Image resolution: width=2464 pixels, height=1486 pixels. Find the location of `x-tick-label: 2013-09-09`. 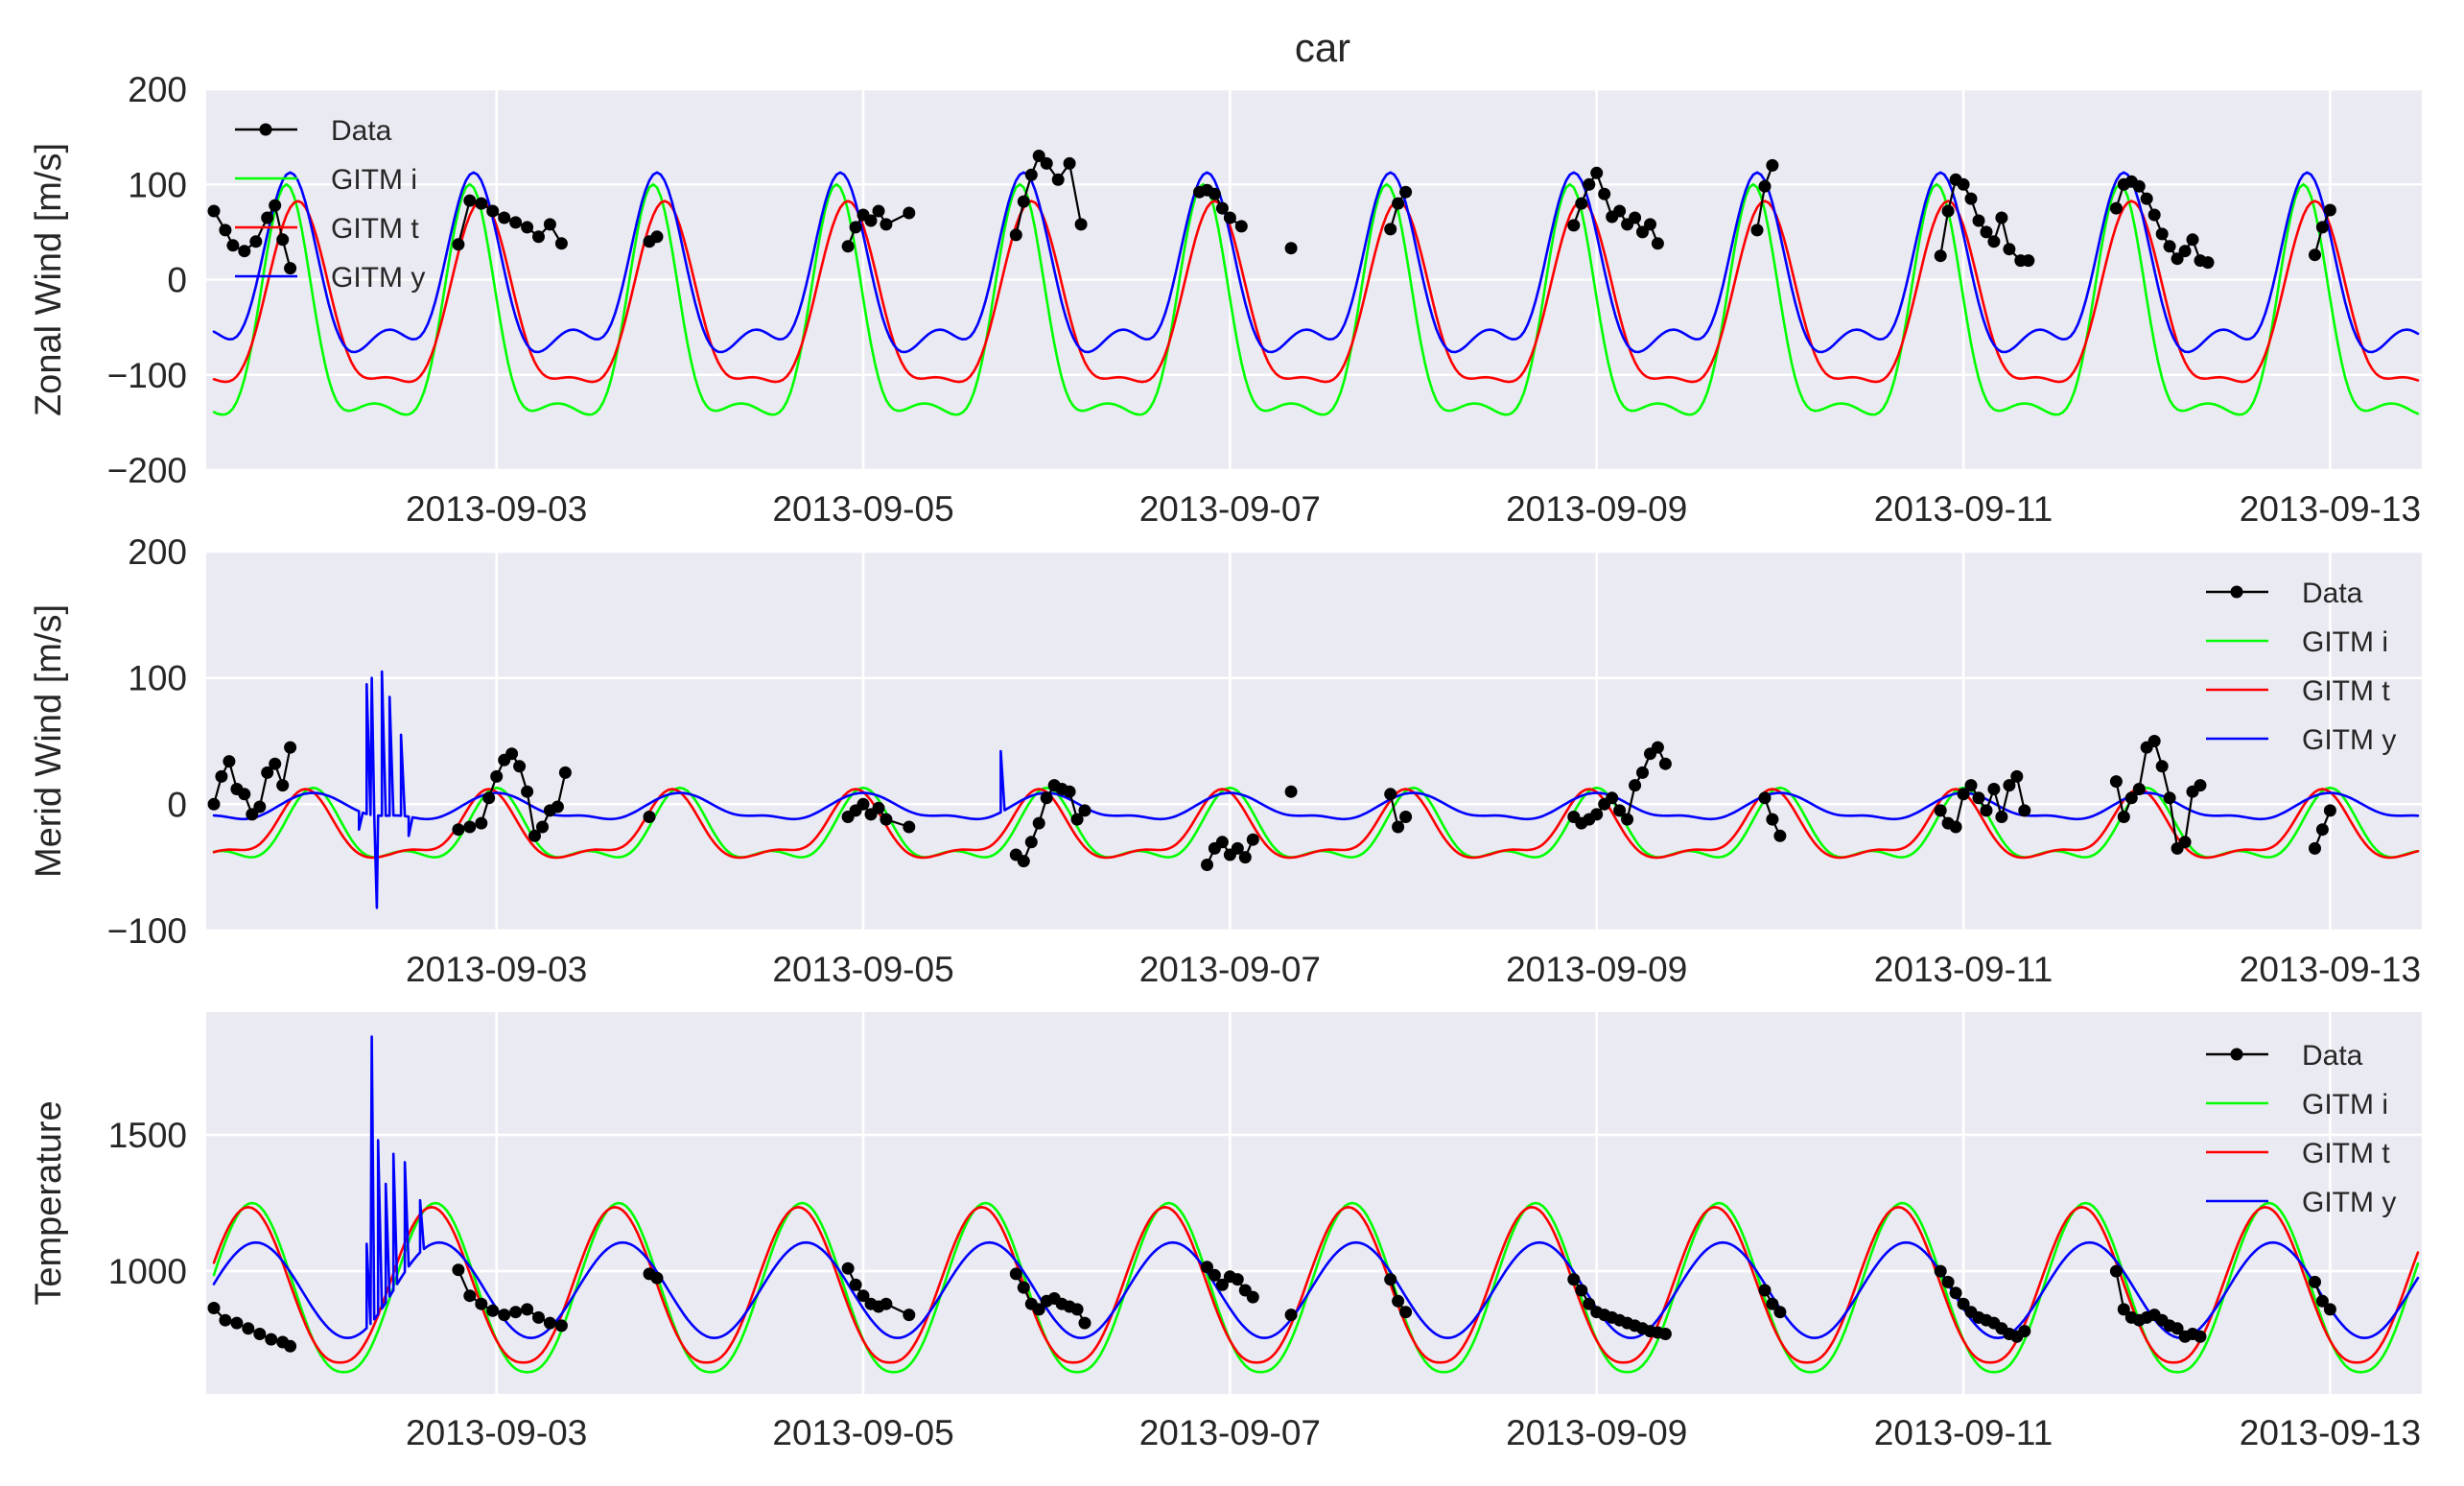

x-tick-label: 2013-09-09 is located at coordinates (1597, 969).